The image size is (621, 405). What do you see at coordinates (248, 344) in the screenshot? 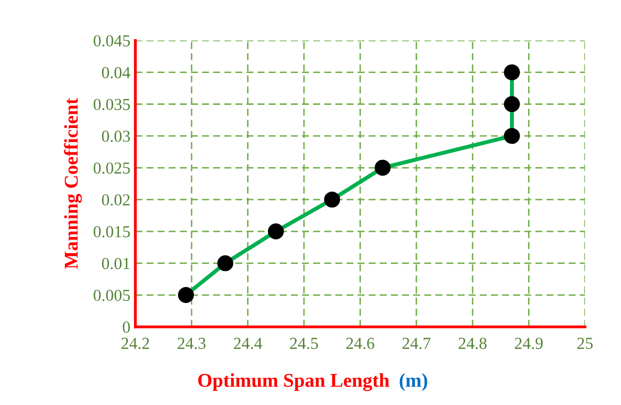
I see `x-tick-label: 24.4` at bounding box center [248, 344].